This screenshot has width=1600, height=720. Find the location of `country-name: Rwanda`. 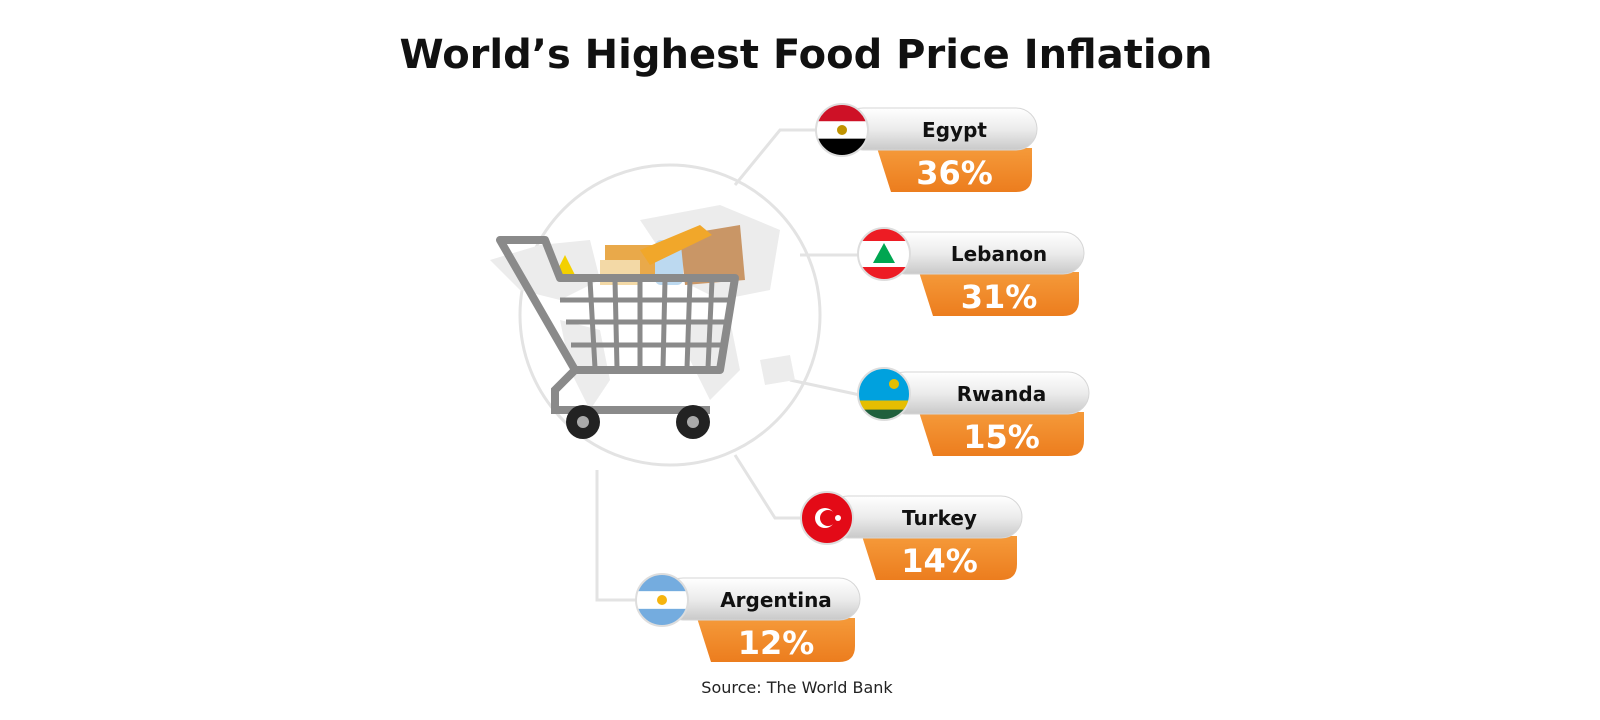

country-name: Rwanda is located at coordinates (1001, 394).